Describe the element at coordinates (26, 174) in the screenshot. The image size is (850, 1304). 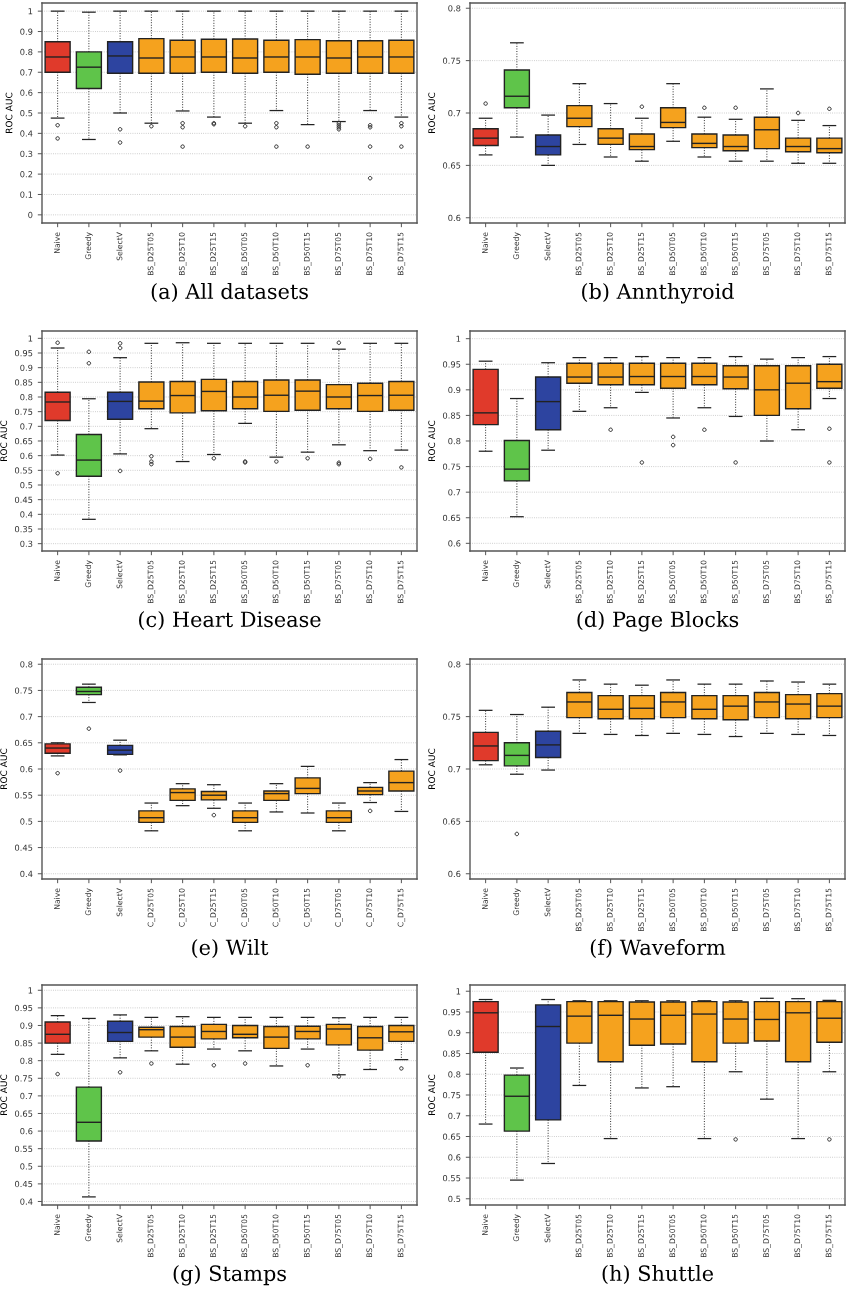
I see `y-tick-label: 0.2` at that location.